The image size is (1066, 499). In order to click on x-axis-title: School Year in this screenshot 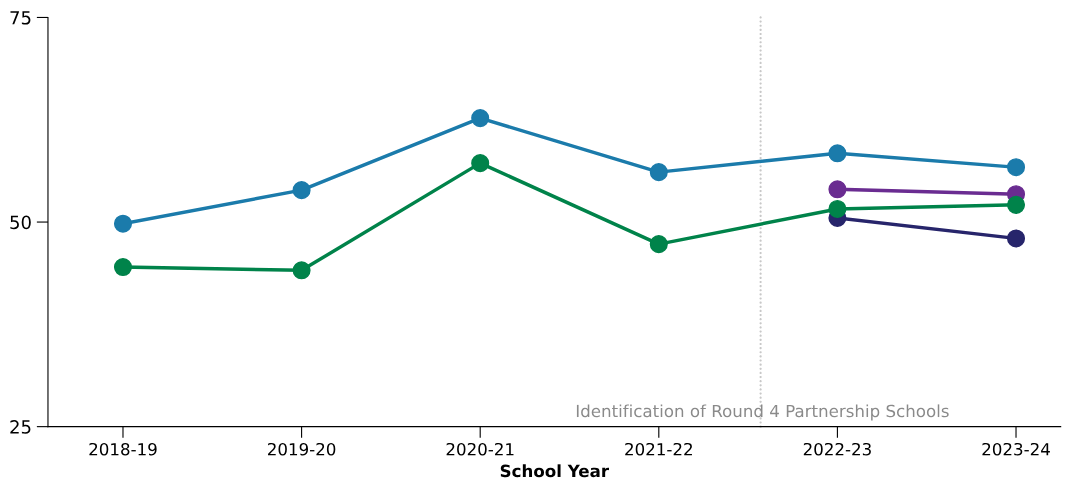, I will do `click(555, 471)`.